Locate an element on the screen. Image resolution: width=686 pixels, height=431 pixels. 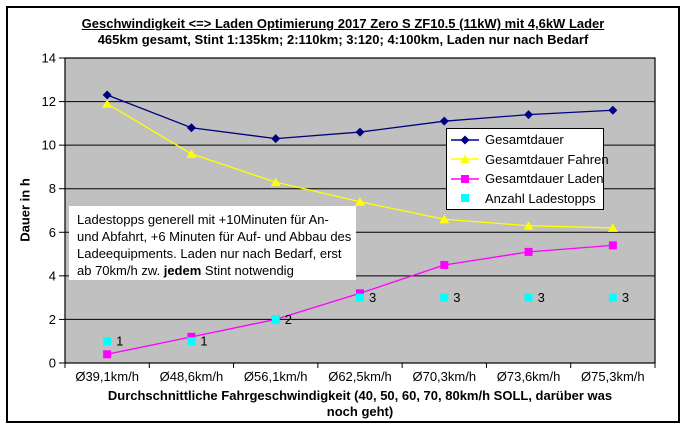
annotation-line-4: ab 70km/h zw. jedem Stint notwendig is located at coordinates (216, 270).